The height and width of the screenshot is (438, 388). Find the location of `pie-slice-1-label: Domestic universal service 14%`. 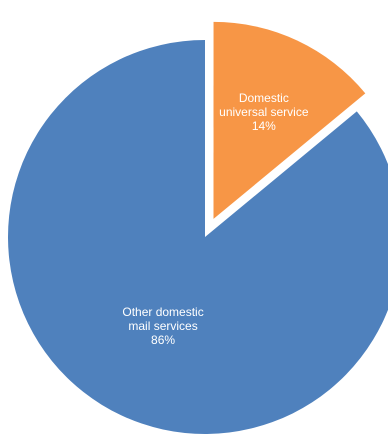

pie-slice-1-label: Domestic universal service 14% is located at coordinates (264, 112).